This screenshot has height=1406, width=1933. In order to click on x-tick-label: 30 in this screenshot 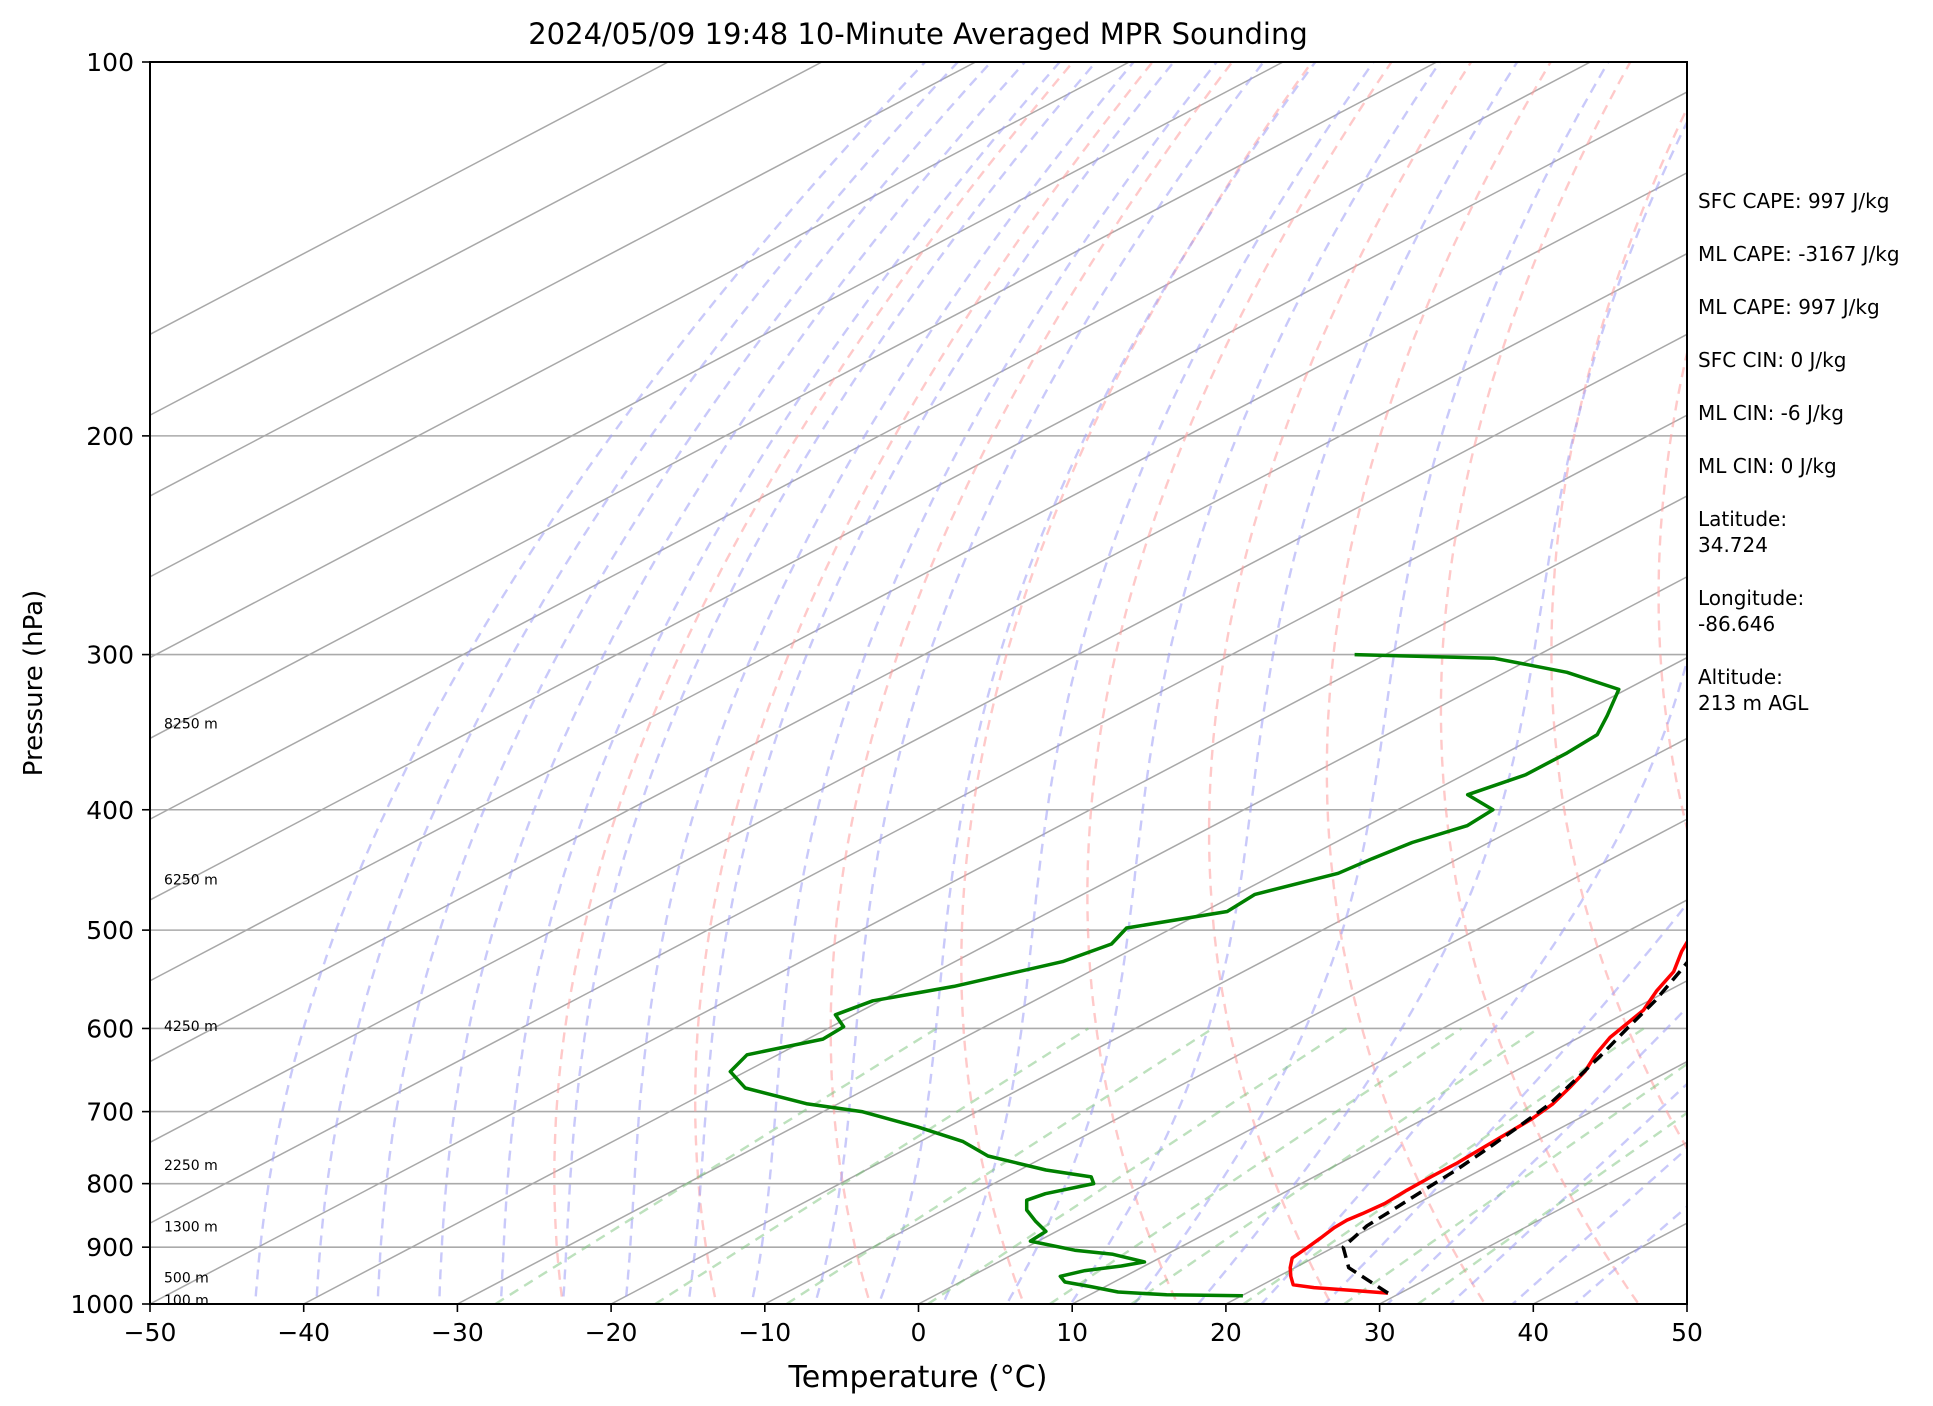, I will do `click(1380, 1332)`.